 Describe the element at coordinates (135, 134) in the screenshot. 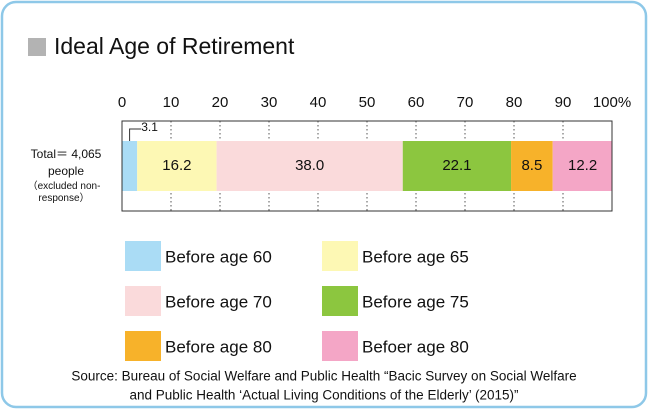

I see `leader-line` at that location.